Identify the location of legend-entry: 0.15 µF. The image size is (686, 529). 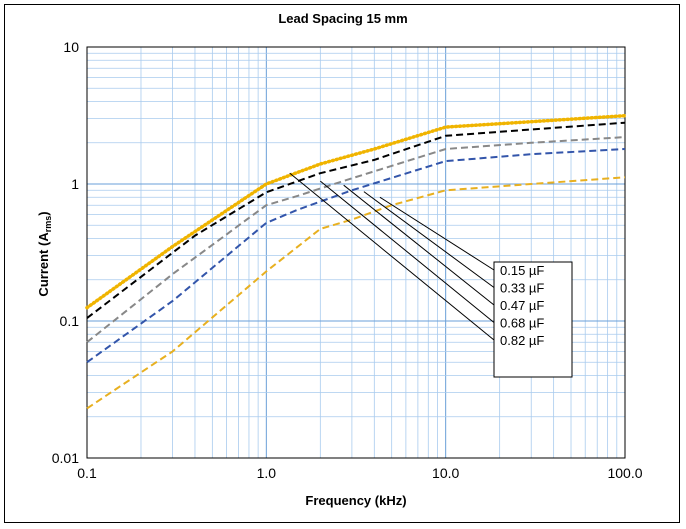
(522, 270).